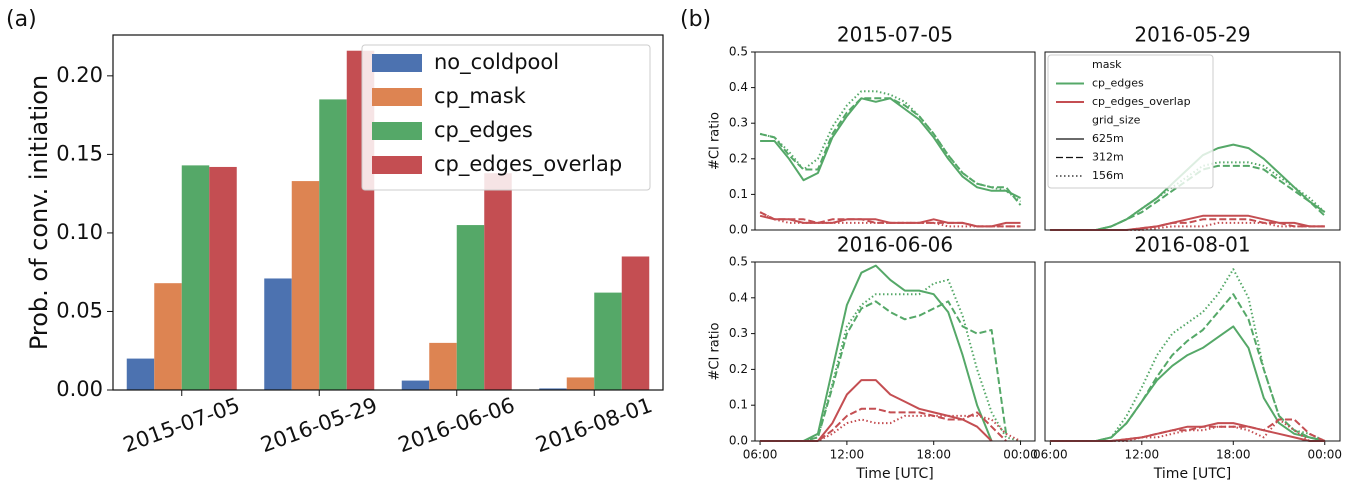 Image resolution: width=1353 pixels, height=487 pixels. I want to click on legend-label: 312m, so click(1108, 157).